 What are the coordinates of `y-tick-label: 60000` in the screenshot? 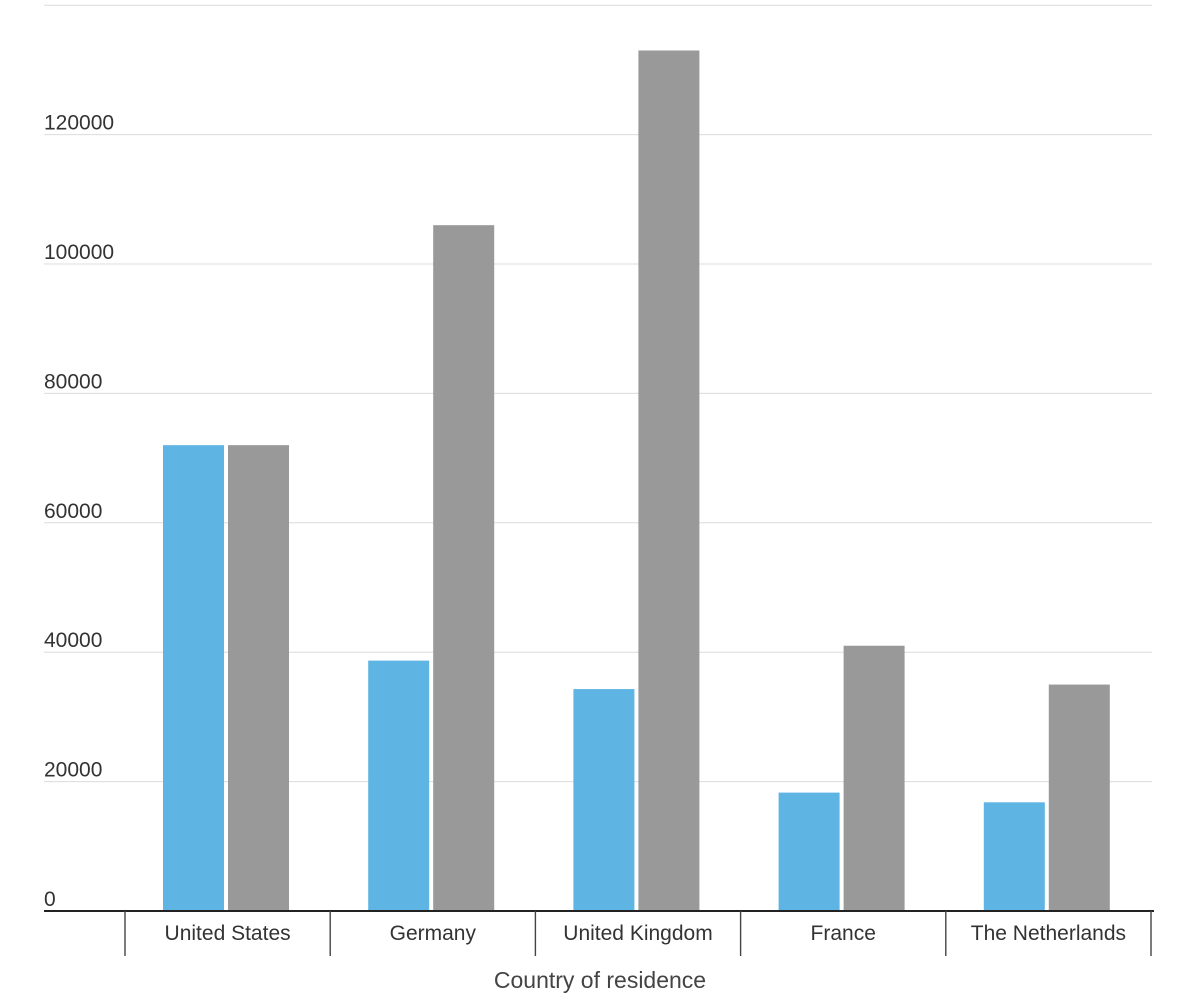 It's located at (73, 511).